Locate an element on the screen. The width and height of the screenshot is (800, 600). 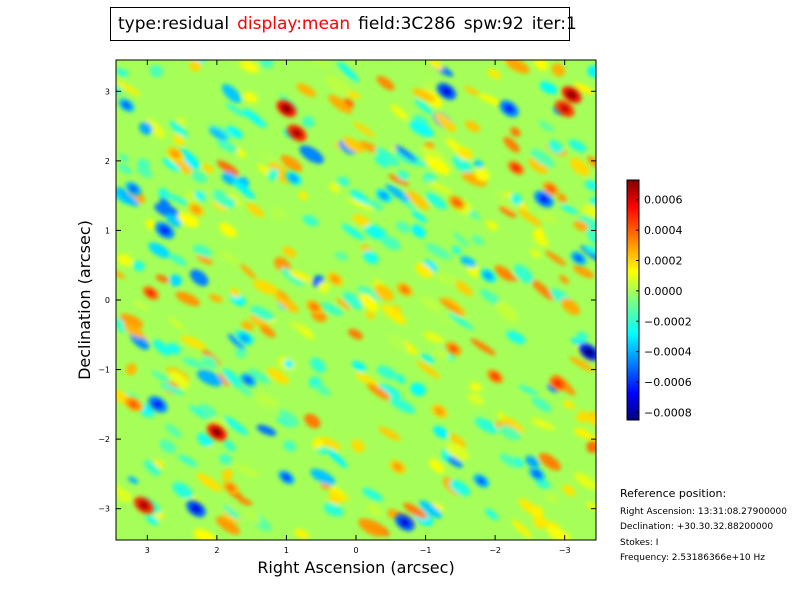
y-tick-label: 1 is located at coordinates (107, 230).